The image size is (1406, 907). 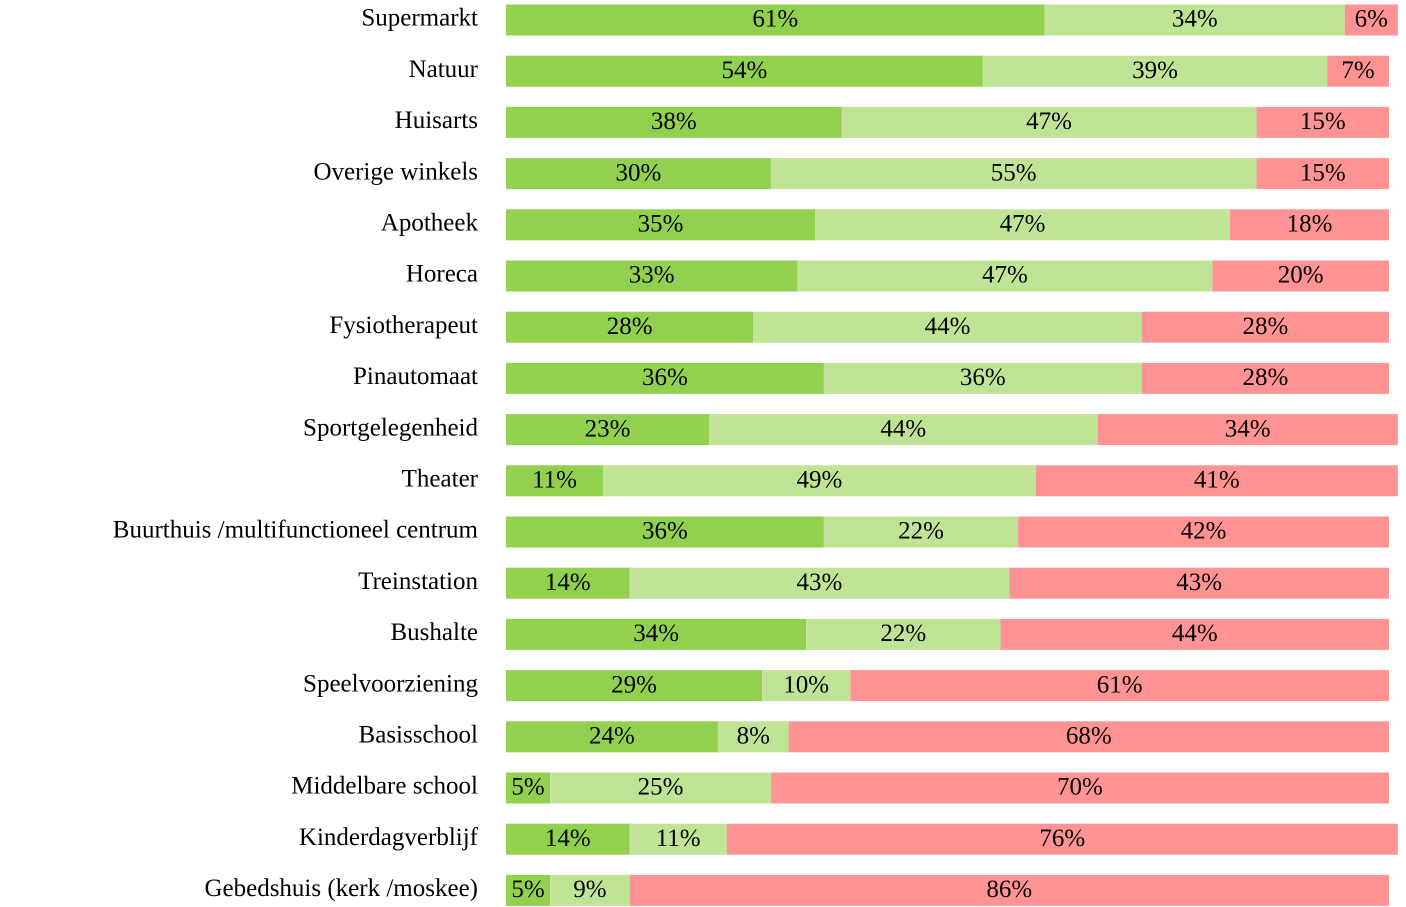 What do you see at coordinates (296, 530) in the screenshot?
I see `category-label: Buurthuis /multifunctioneel centrum` at bounding box center [296, 530].